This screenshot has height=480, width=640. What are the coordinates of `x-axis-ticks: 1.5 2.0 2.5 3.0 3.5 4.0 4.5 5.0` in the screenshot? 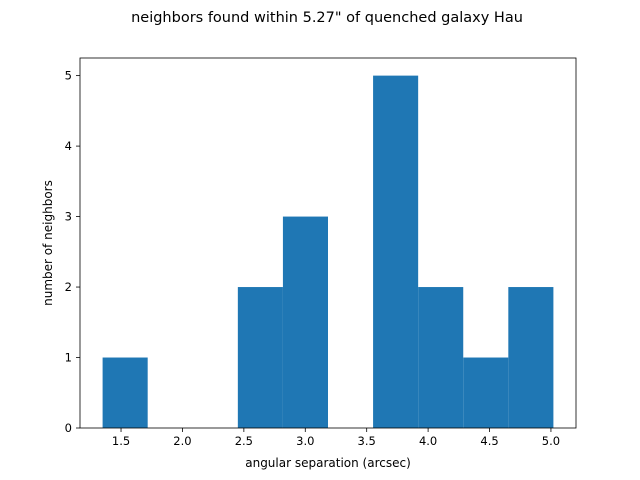 It's located at (336, 438).